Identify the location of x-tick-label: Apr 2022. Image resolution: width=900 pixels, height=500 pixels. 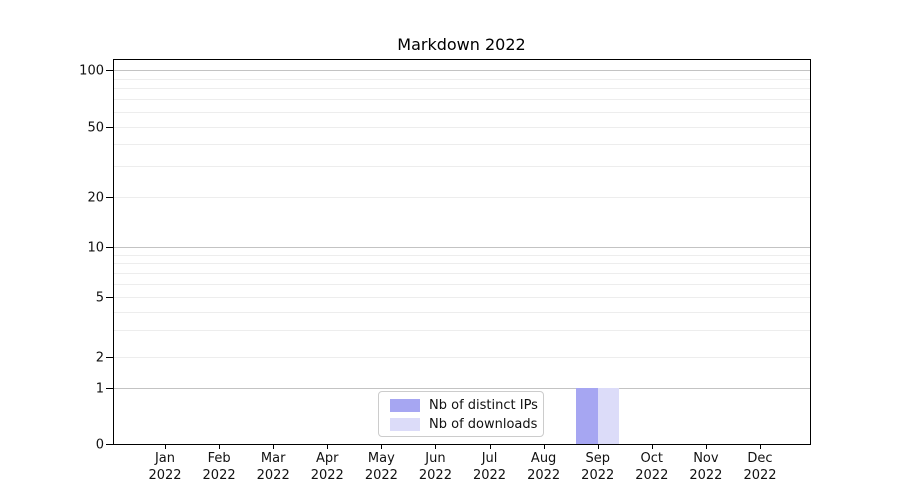
(327, 467).